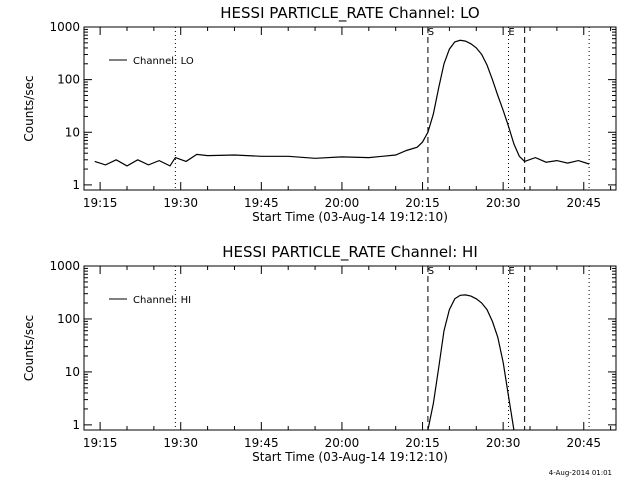  Describe the element at coordinates (471, 362) in the screenshot. I see `series-line` at that location.